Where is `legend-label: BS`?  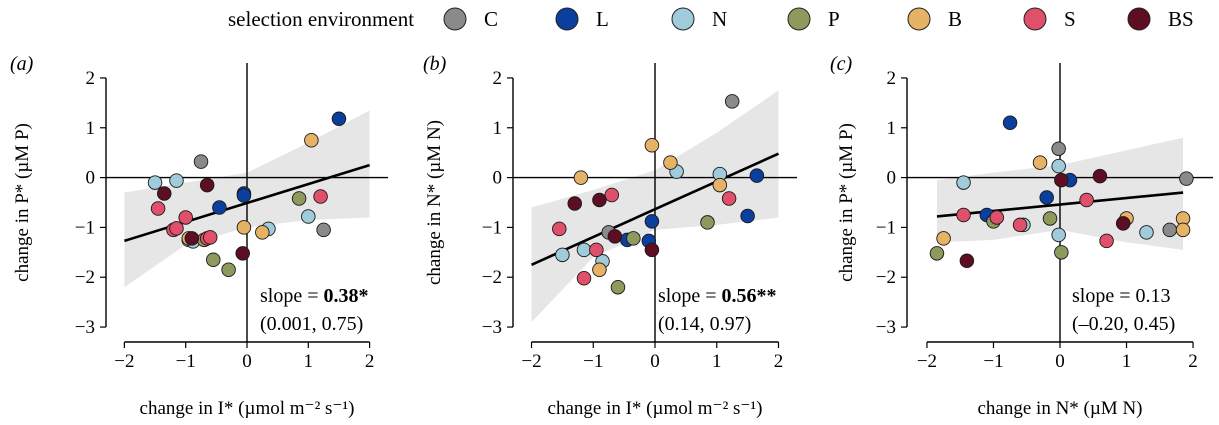 legend-label: BS is located at coordinates (1181, 19).